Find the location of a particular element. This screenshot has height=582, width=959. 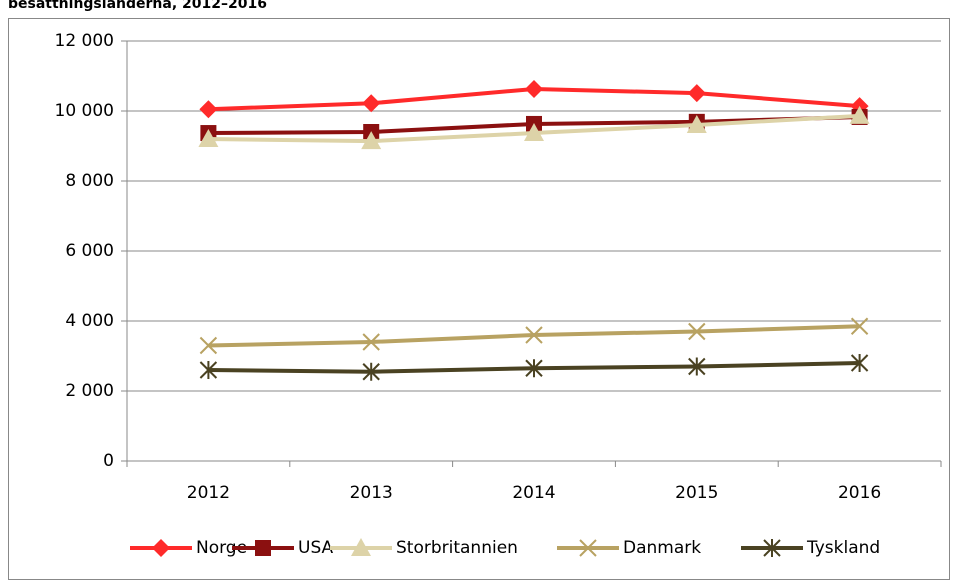

legend-item: Storbritannien is located at coordinates (424, 548).